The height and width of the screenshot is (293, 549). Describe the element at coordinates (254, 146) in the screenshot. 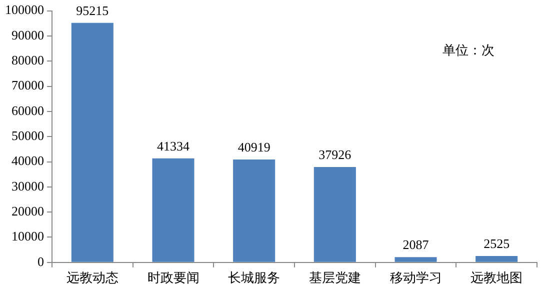

I see `data-label: 40919` at that location.